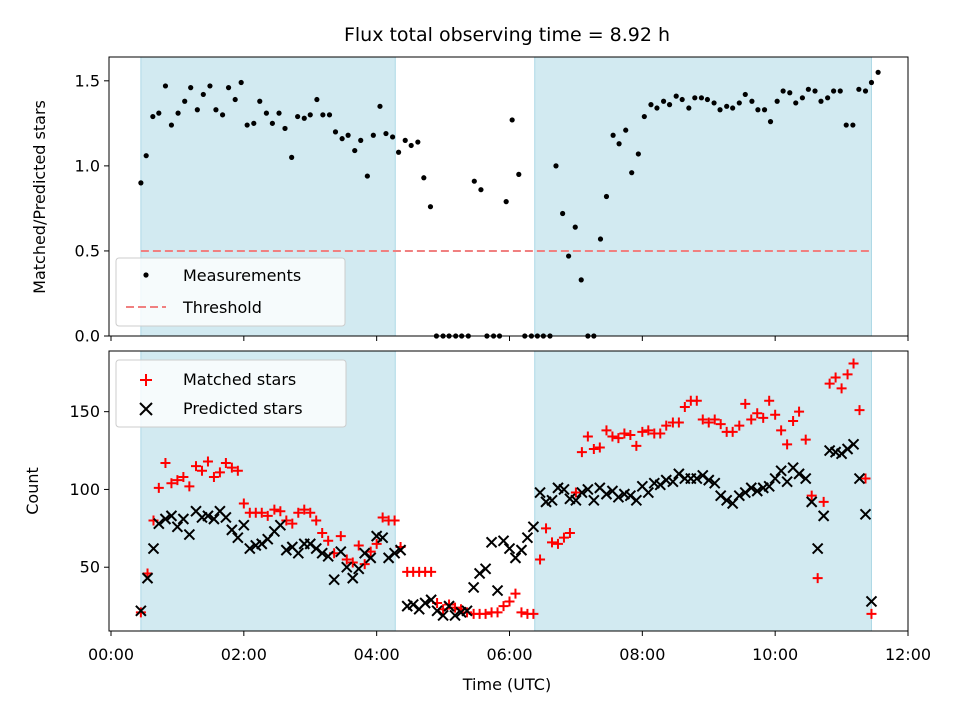 Image resolution: width=960 pixels, height=720 pixels. I want to click on count-legend-box, so click(231, 393).